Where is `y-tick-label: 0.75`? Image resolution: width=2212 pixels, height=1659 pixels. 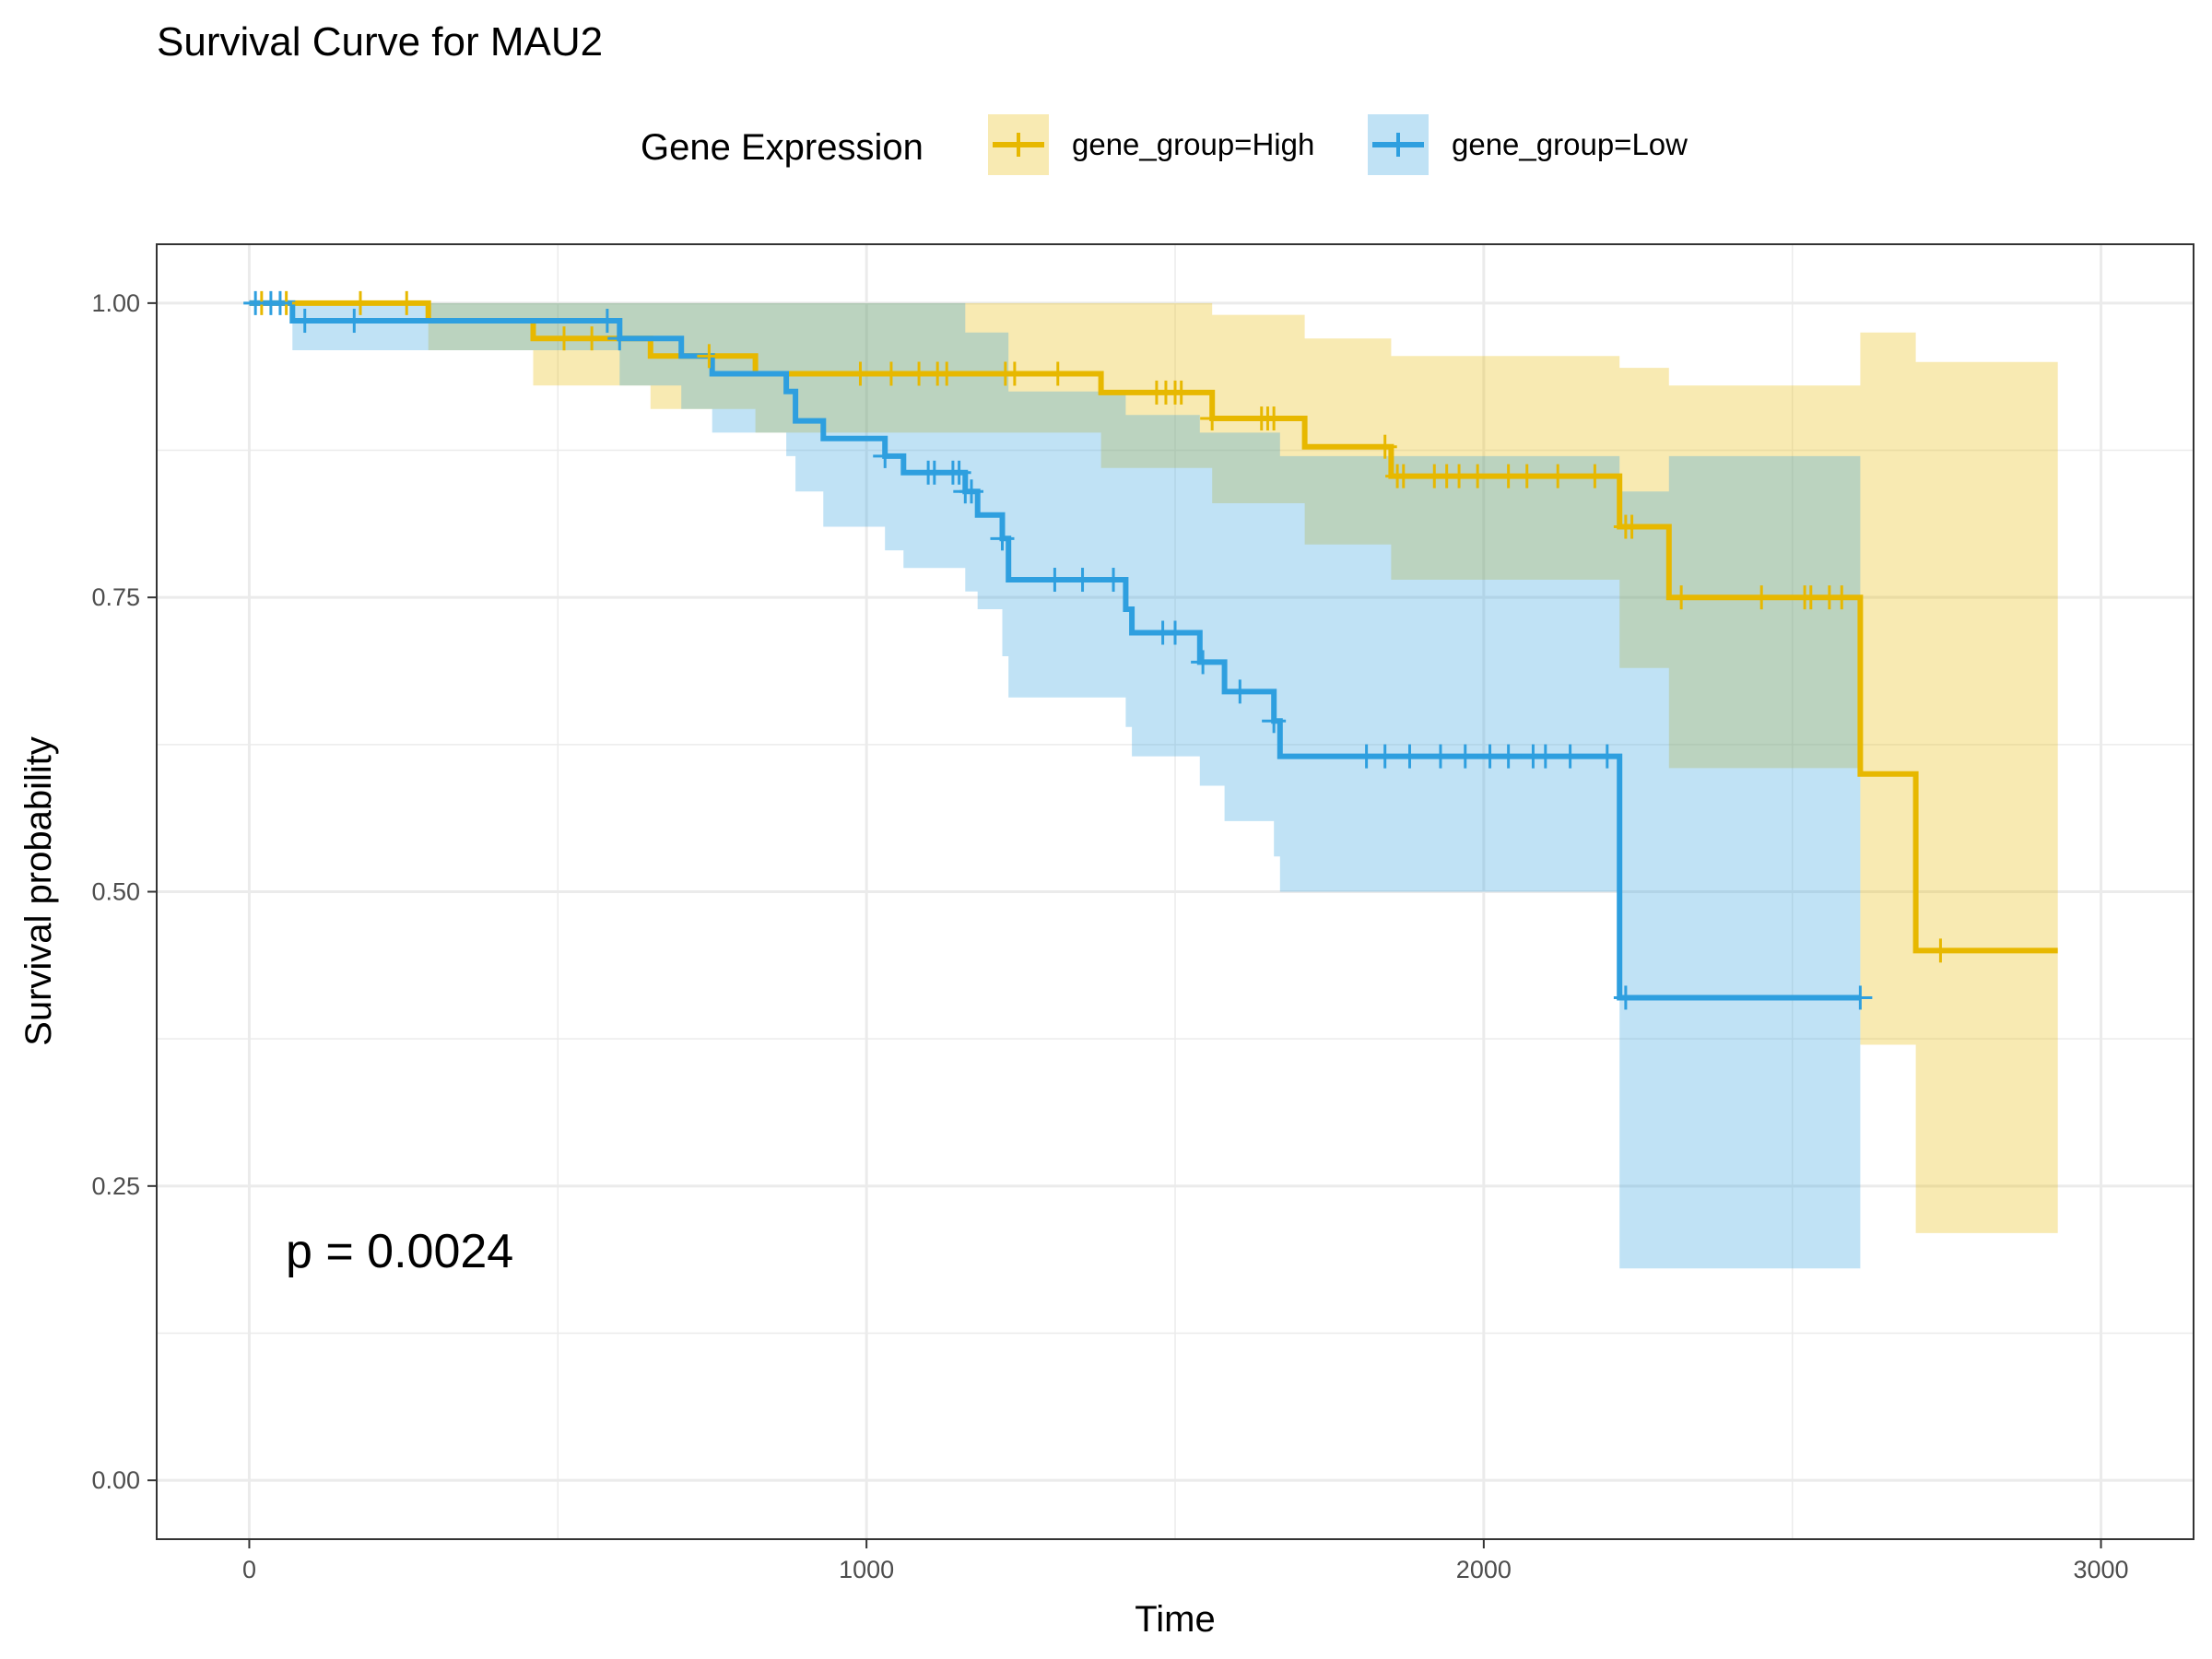 y-tick-label: 0.75 is located at coordinates (115, 597).